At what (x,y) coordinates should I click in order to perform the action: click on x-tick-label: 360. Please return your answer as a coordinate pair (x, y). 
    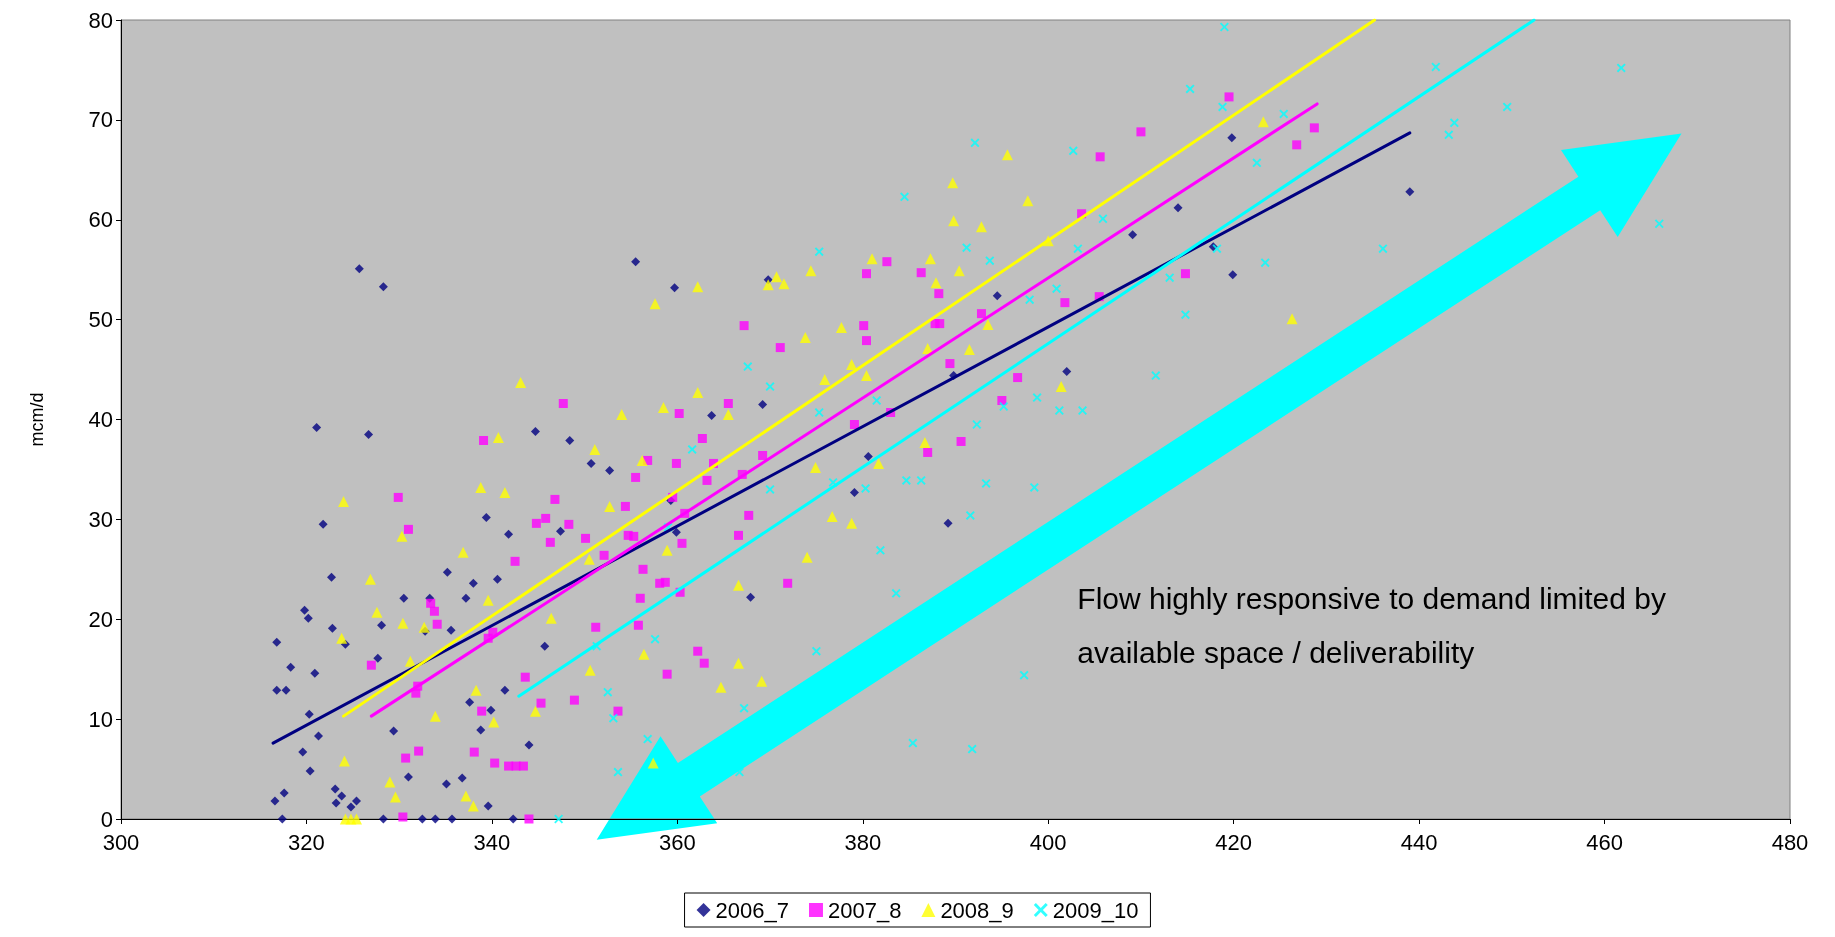
    Looking at the image, I should click on (677, 842).